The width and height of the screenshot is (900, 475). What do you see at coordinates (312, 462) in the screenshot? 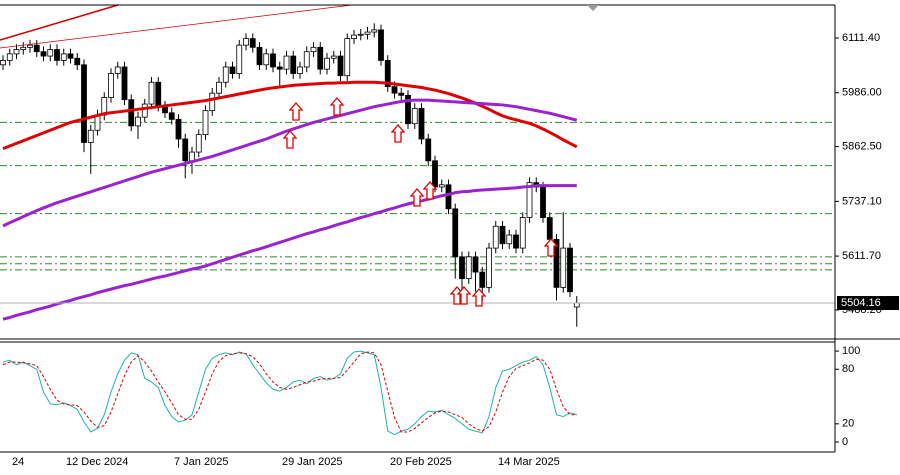
I see `x-tick-label: 29 Jan 2025` at bounding box center [312, 462].